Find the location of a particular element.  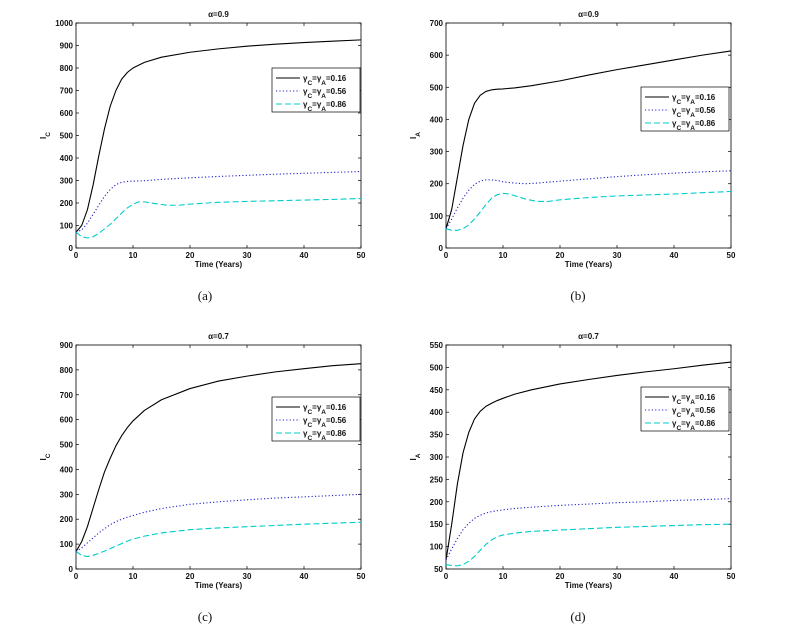

y-tick-label: 800 is located at coordinates (67, 370).